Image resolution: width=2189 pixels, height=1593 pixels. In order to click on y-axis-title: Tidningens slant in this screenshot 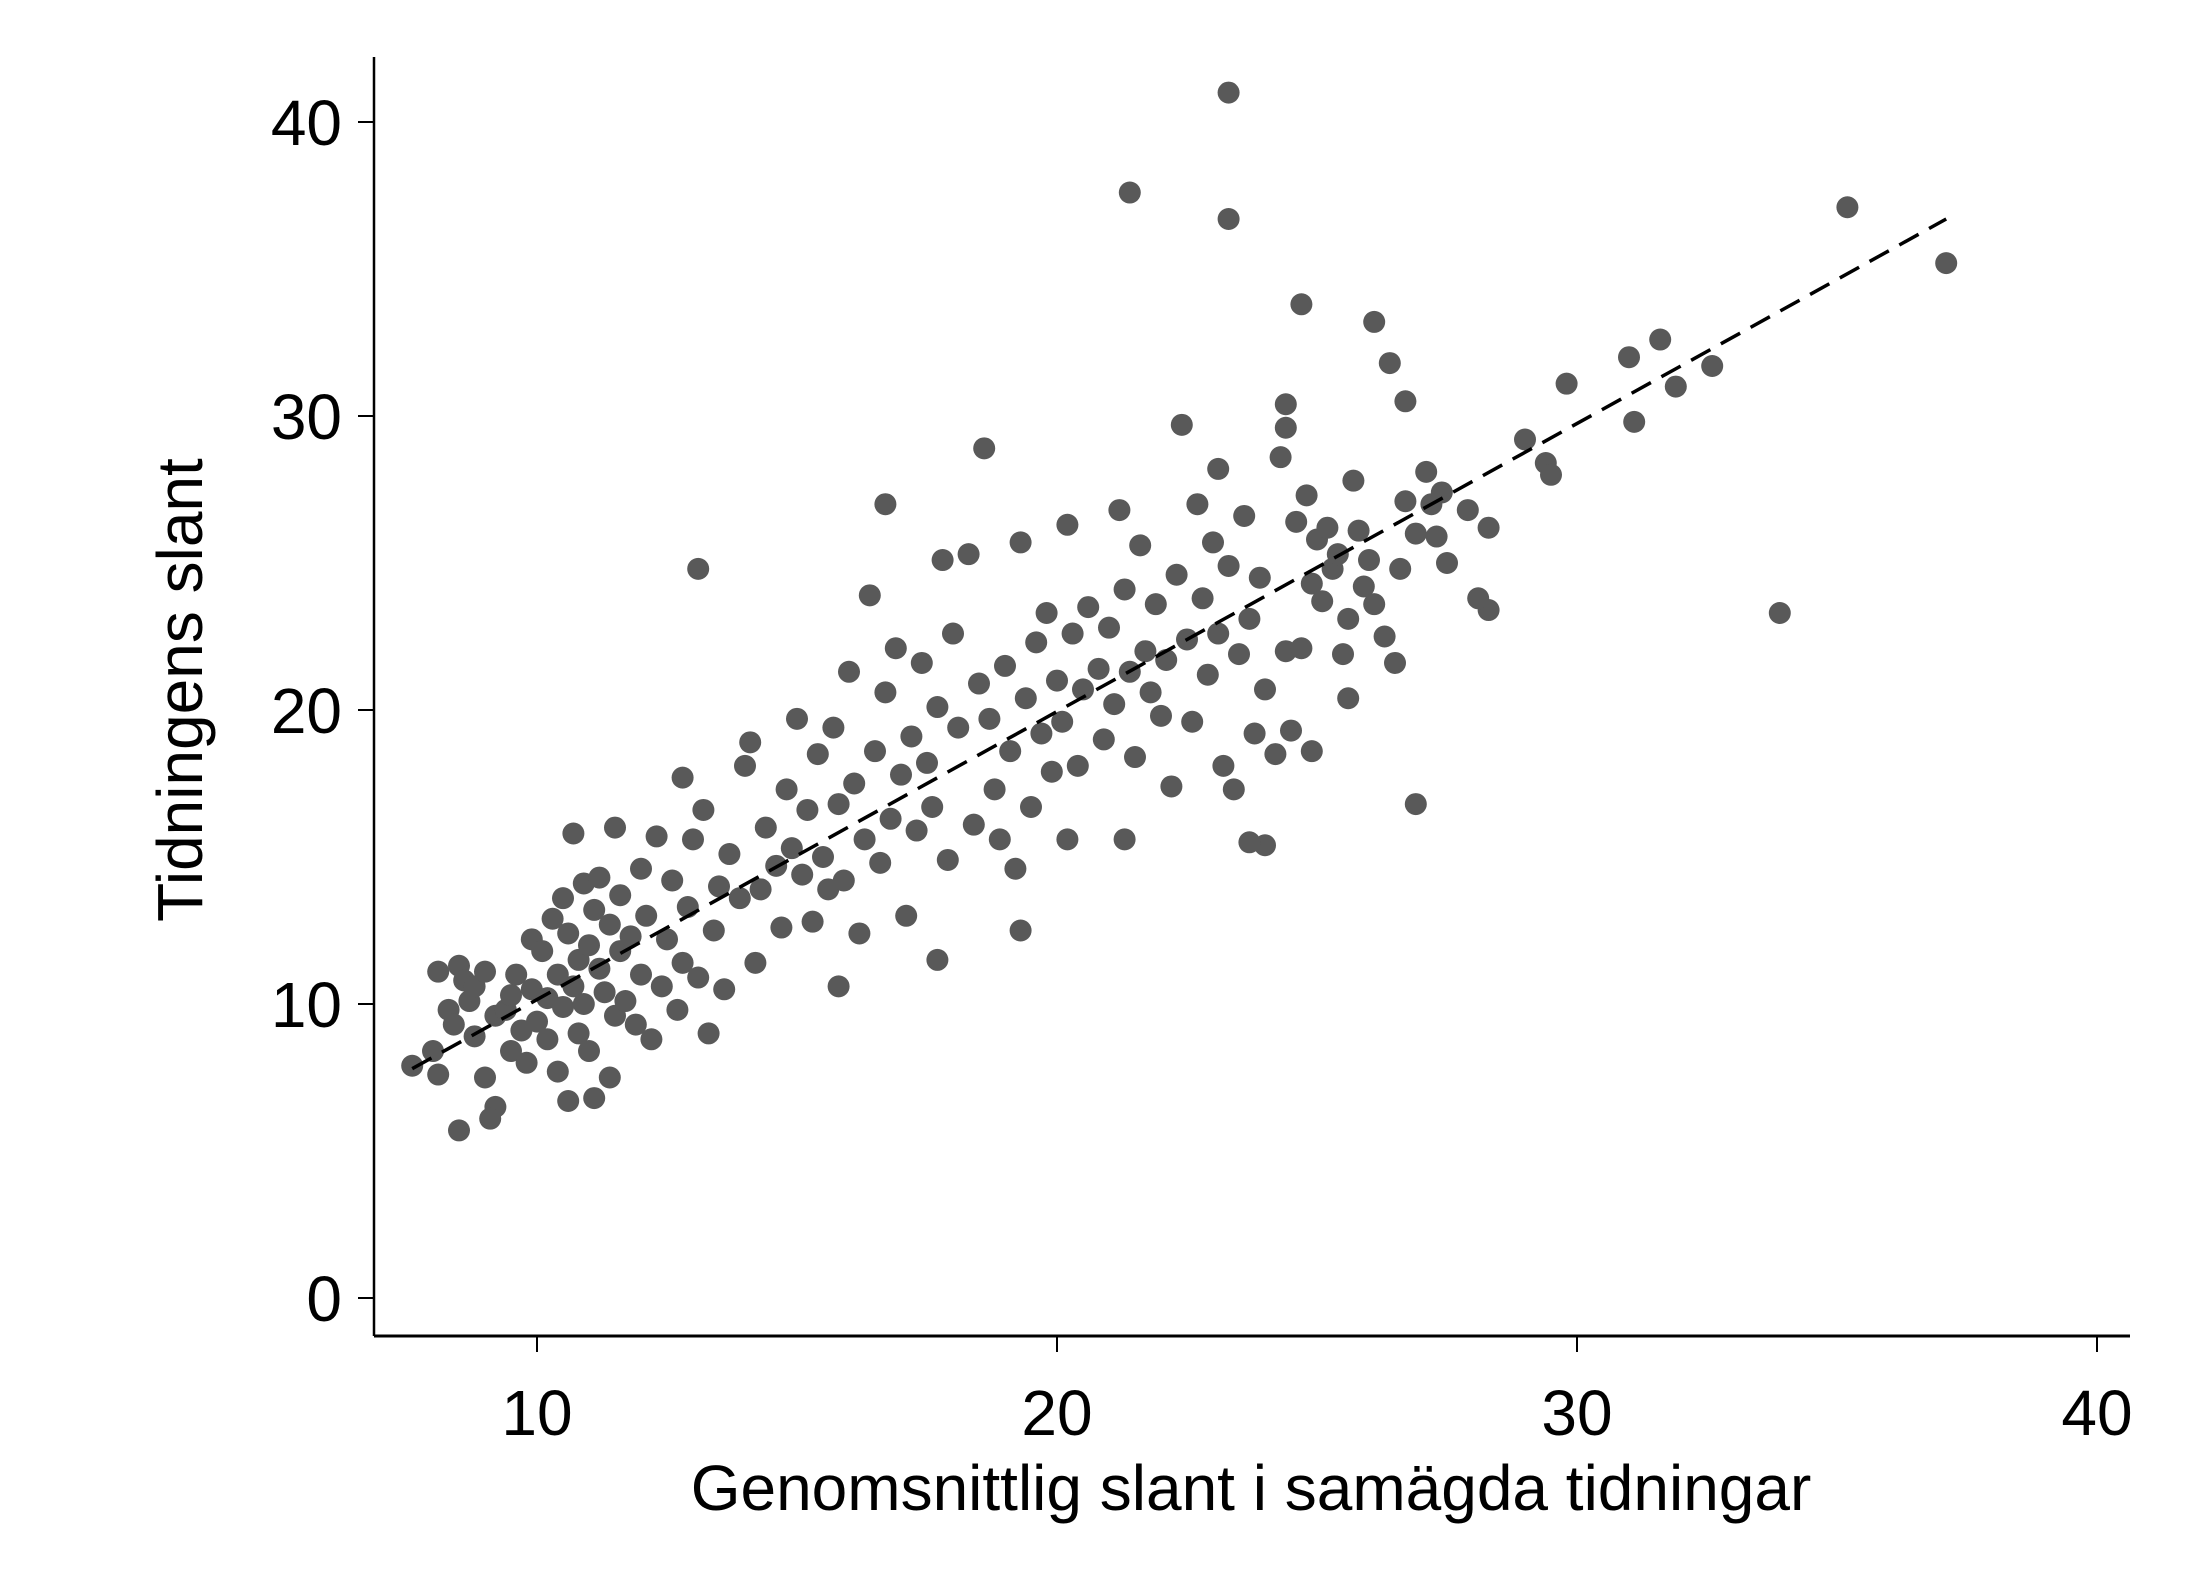, I will do `click(180, 690)`.